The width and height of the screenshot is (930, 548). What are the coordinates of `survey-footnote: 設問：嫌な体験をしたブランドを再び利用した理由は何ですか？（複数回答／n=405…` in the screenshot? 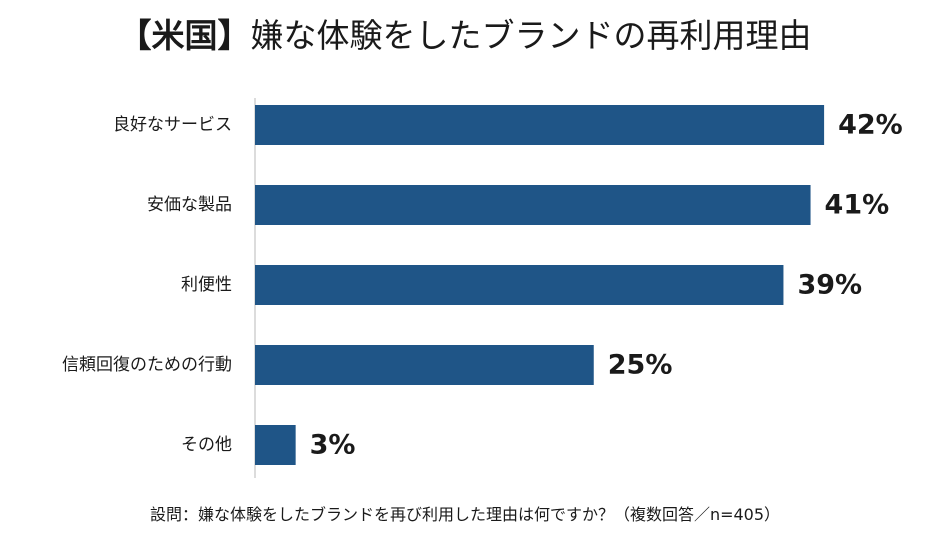 It's located at (465, 514).